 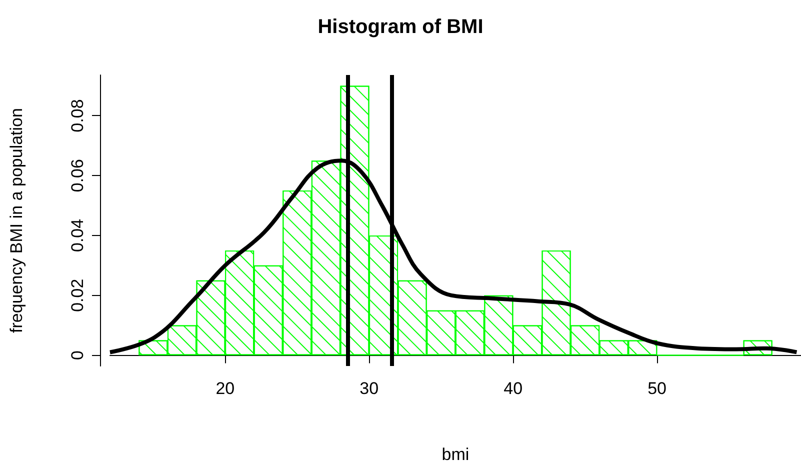 I want to click on chart-title: Histogram of BMI, so click(x=401, y=27).